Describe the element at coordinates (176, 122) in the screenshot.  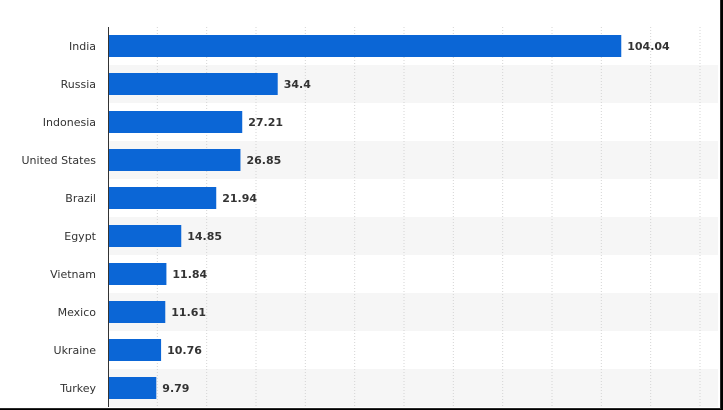
I see `bar-indonesia` at that location.